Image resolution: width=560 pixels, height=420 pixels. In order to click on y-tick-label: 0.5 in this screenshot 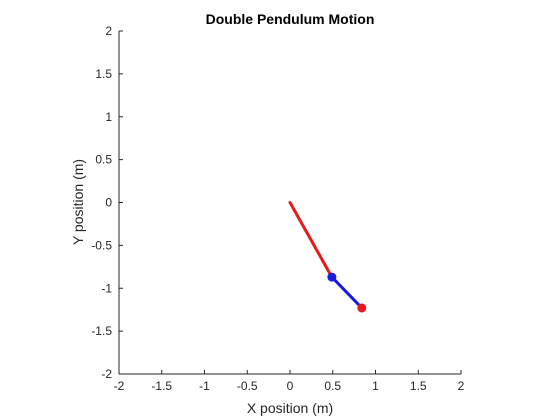, I will do `click(103, 160)`.